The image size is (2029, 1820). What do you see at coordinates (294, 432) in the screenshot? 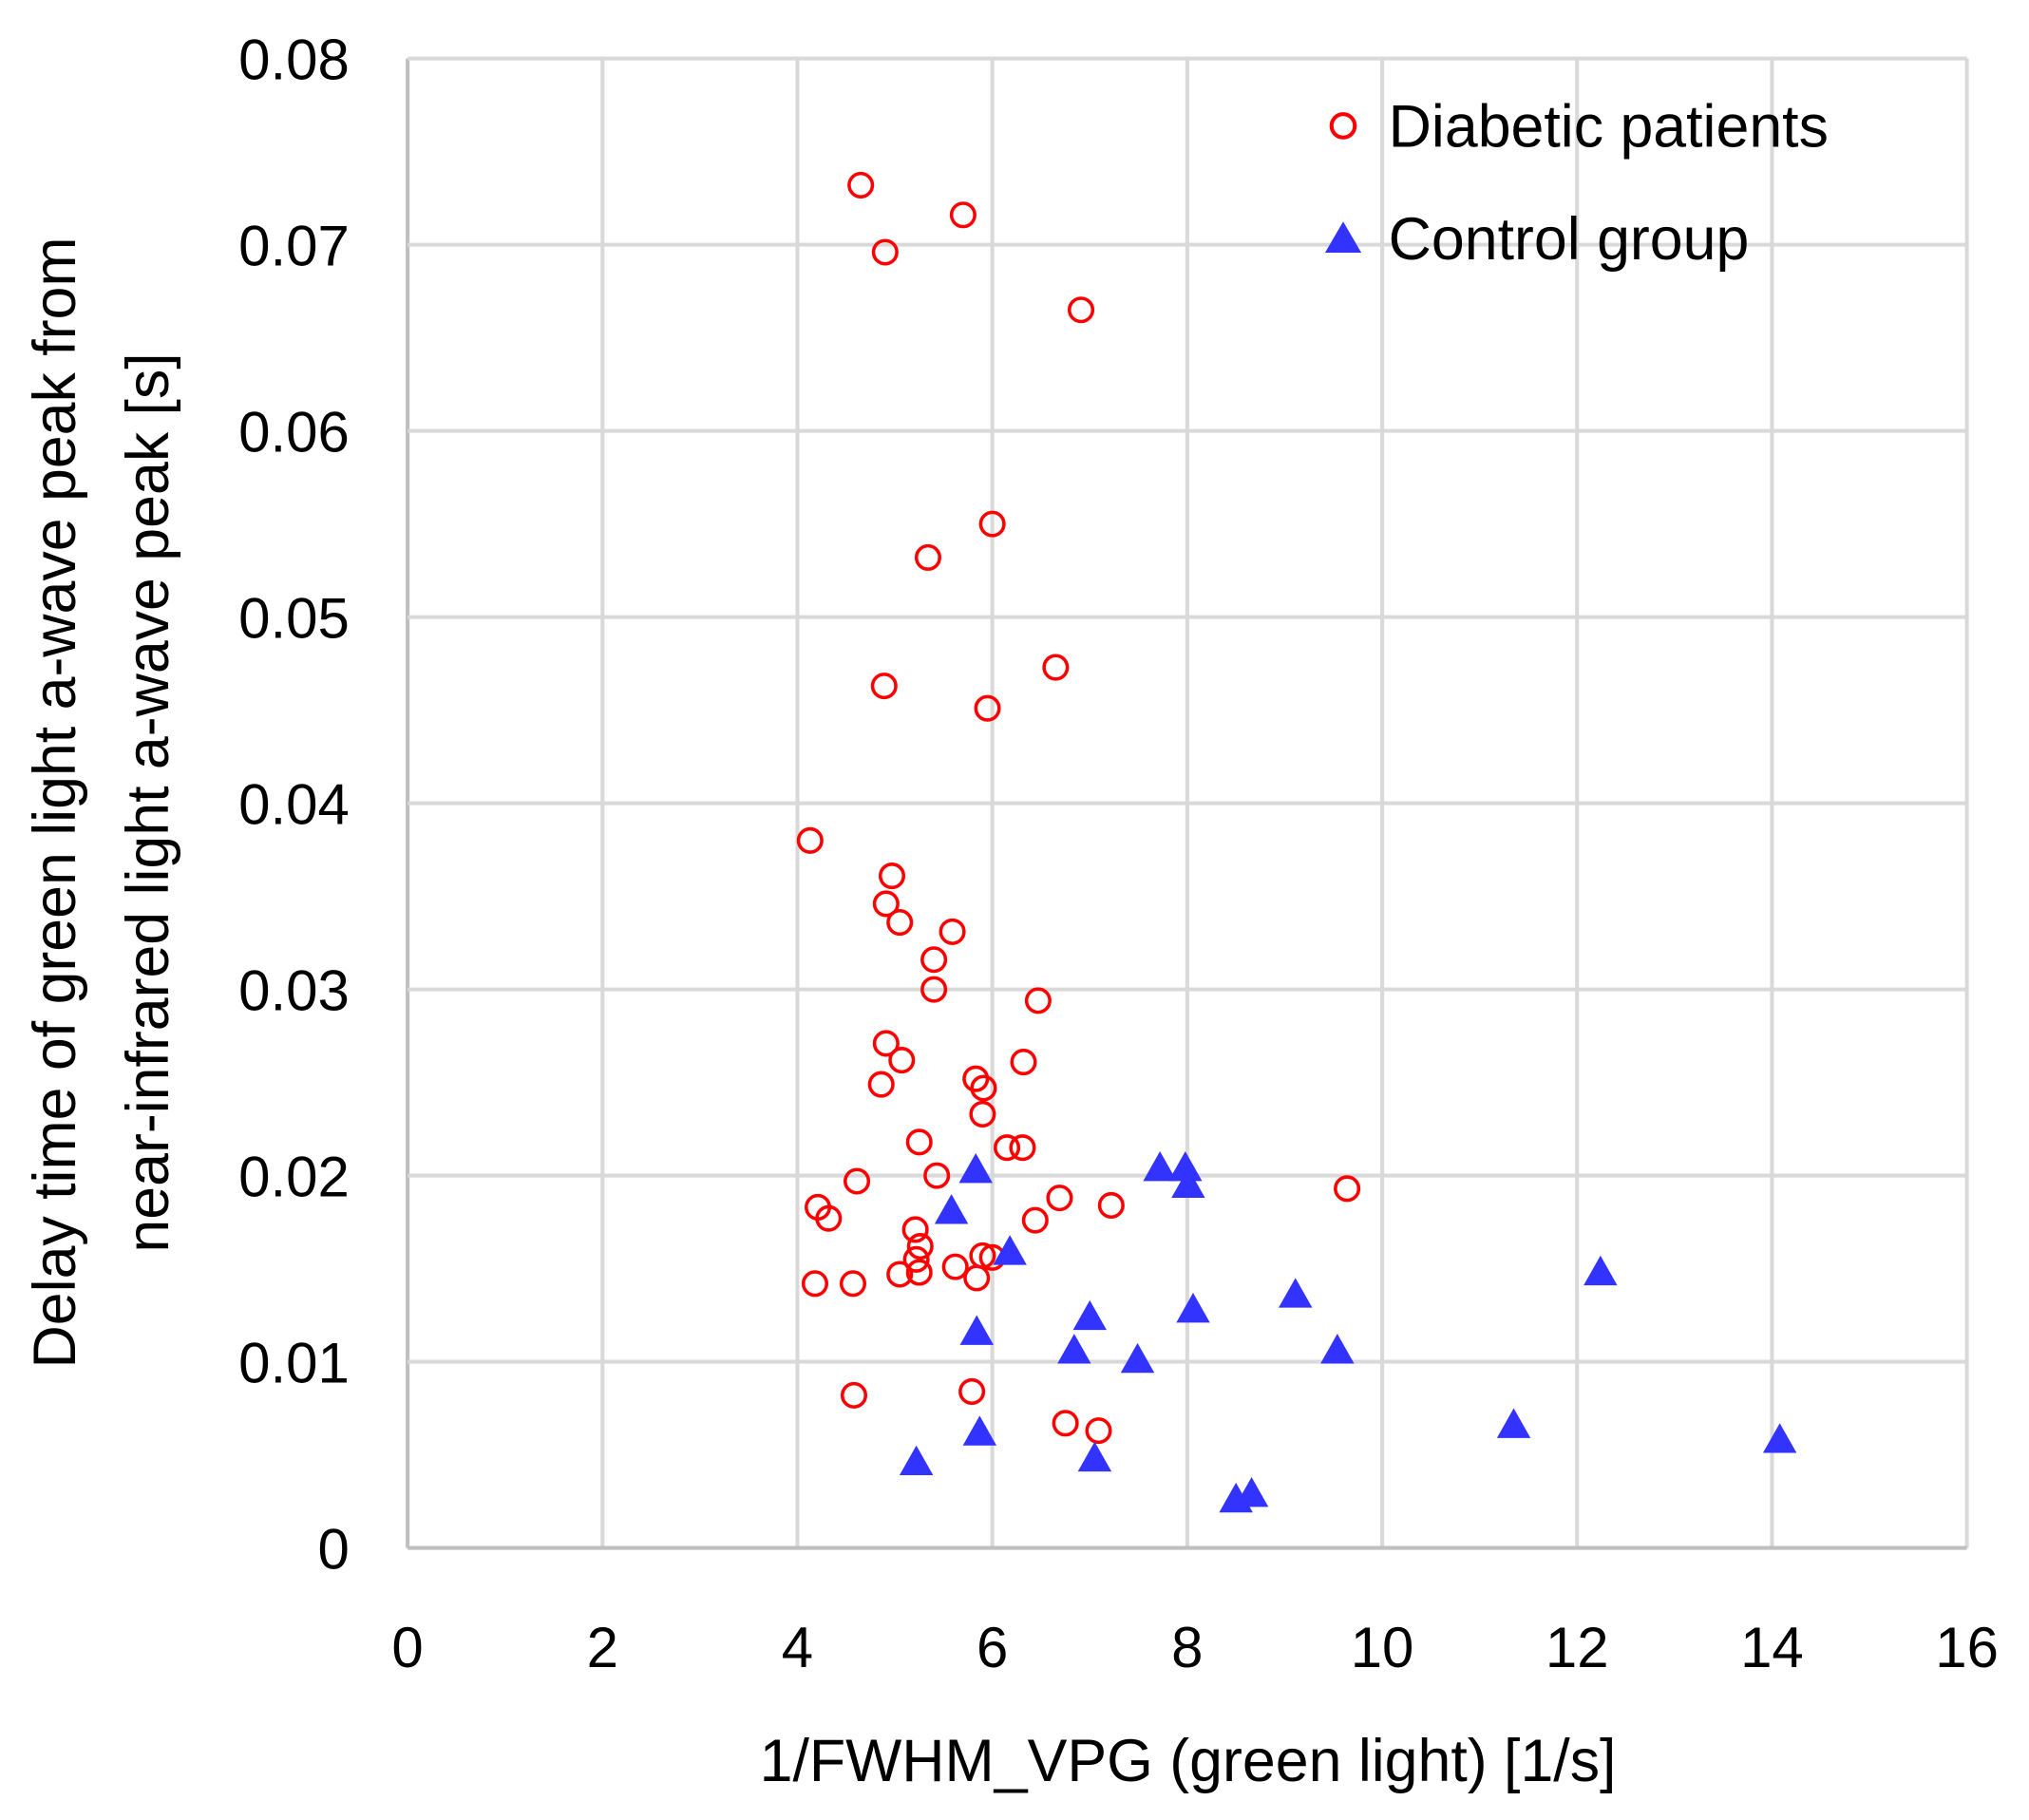
I see `y-tick-label: 0.06` at bounding box center [294, 432].